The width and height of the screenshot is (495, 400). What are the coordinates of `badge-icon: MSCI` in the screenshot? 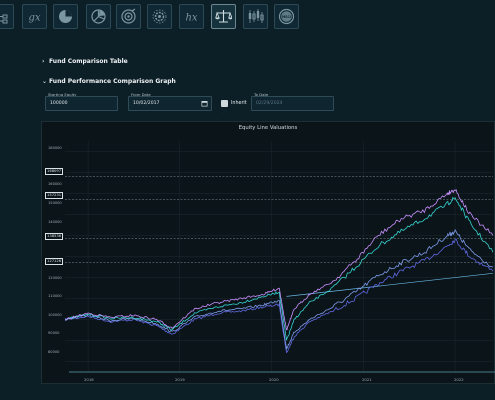 It's located at (286, 16).